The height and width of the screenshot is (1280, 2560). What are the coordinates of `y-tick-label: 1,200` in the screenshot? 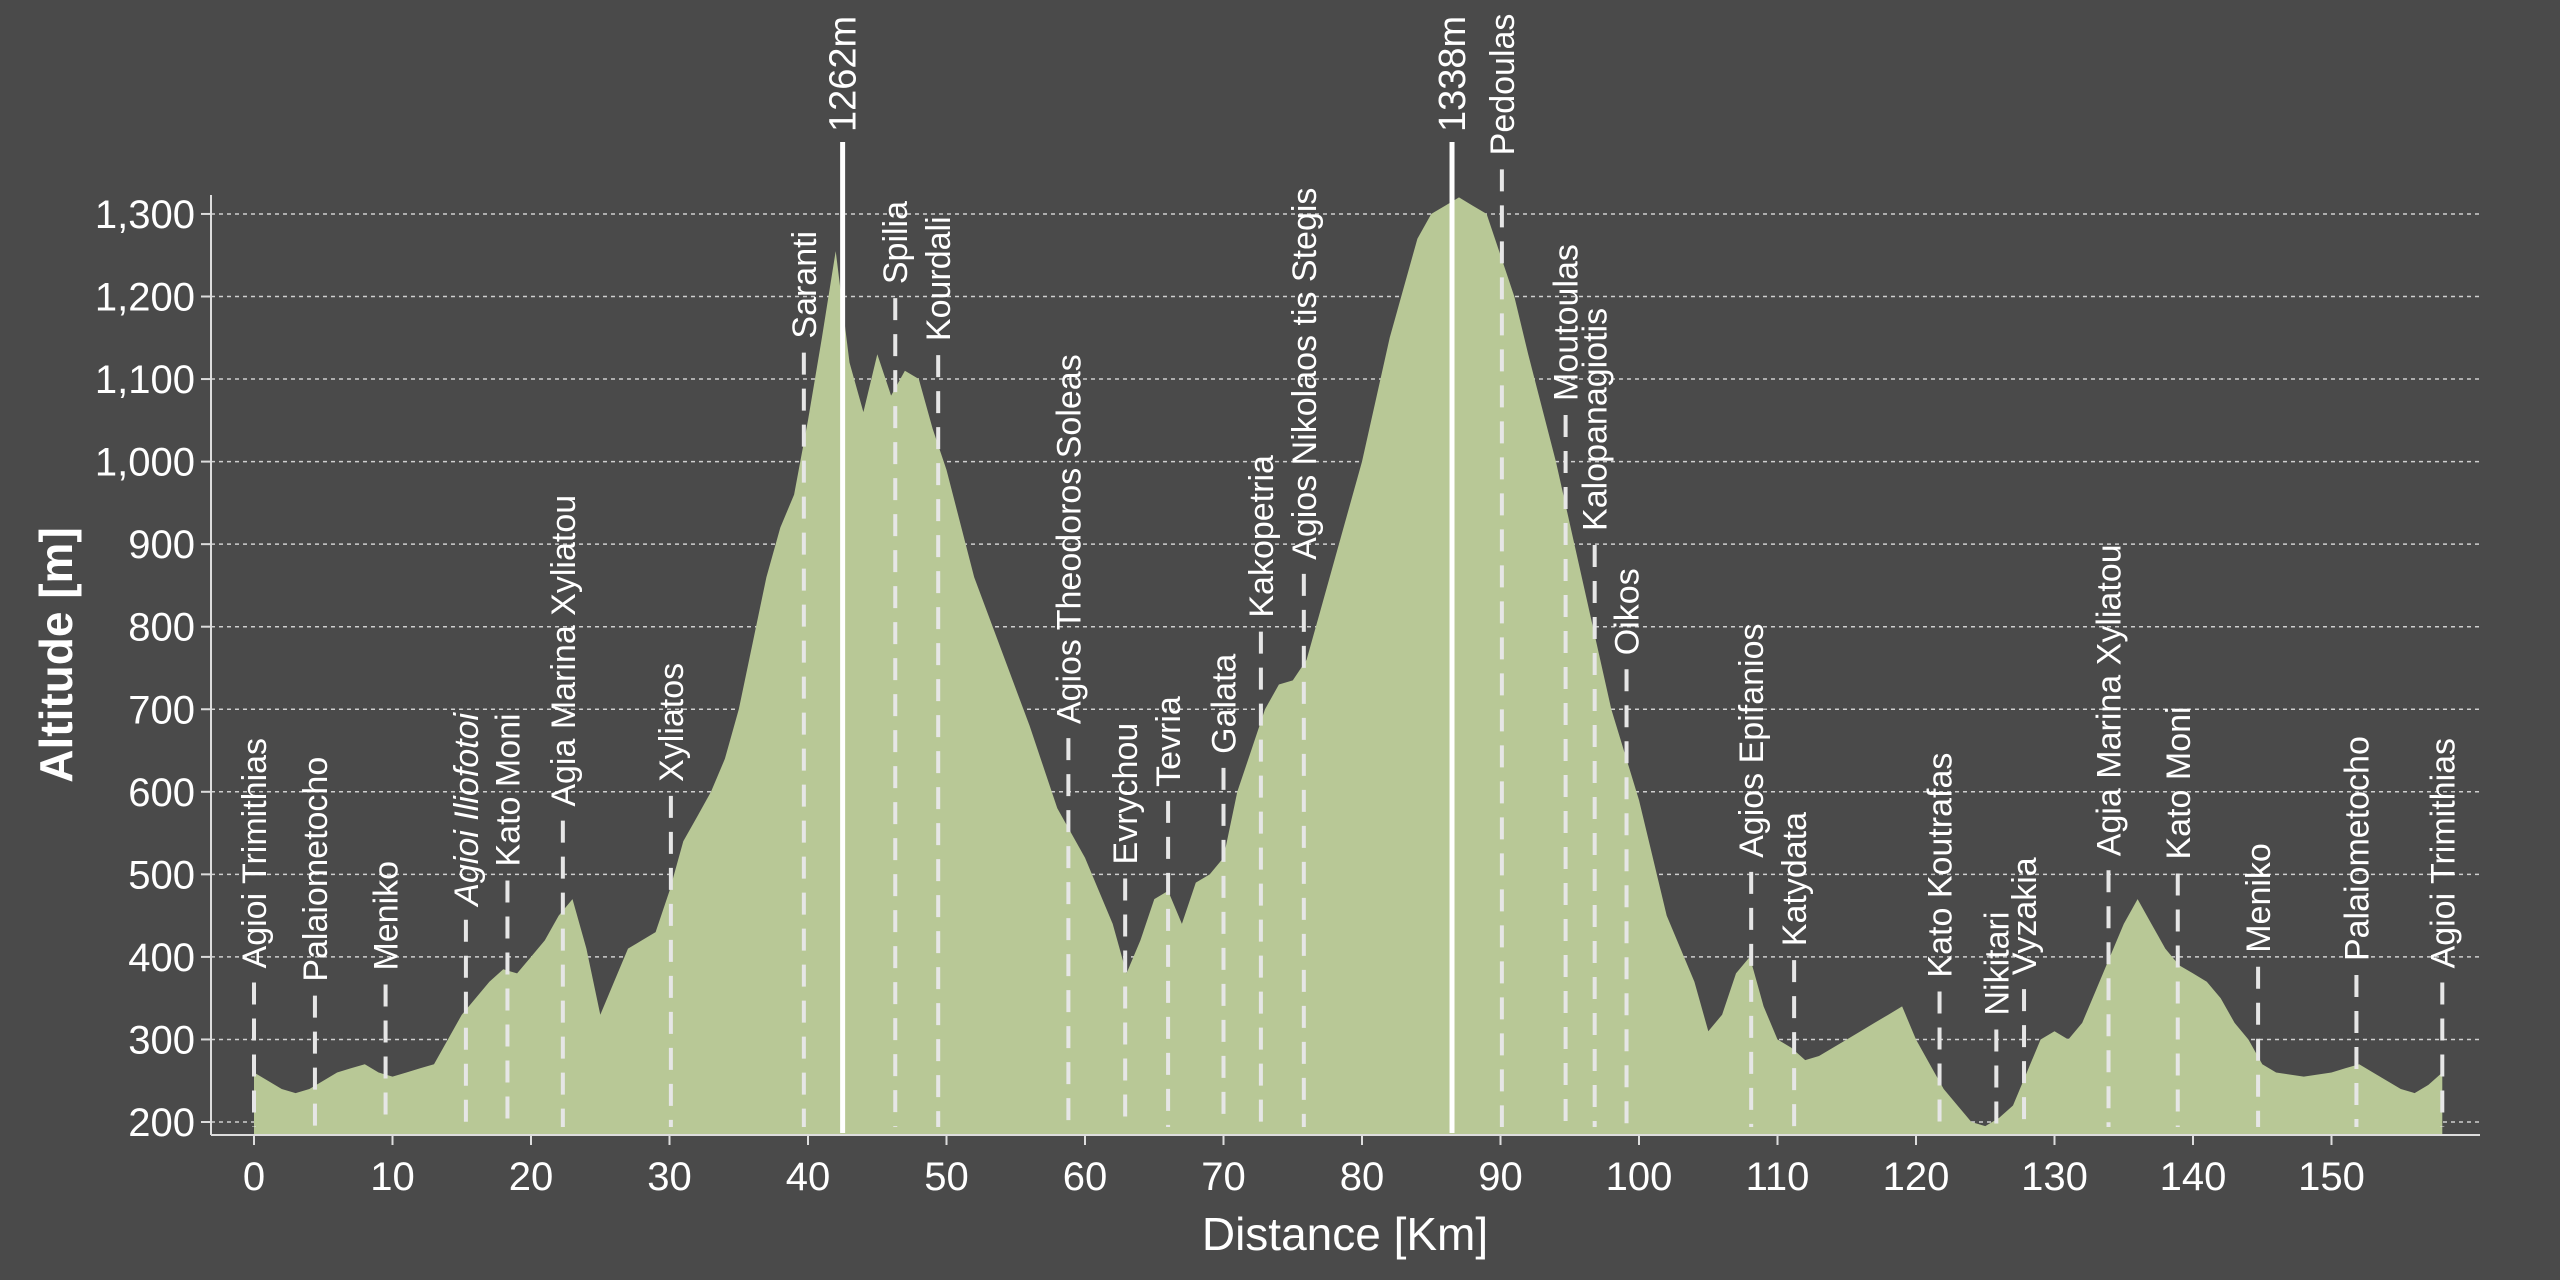 It's located at (145, 298).